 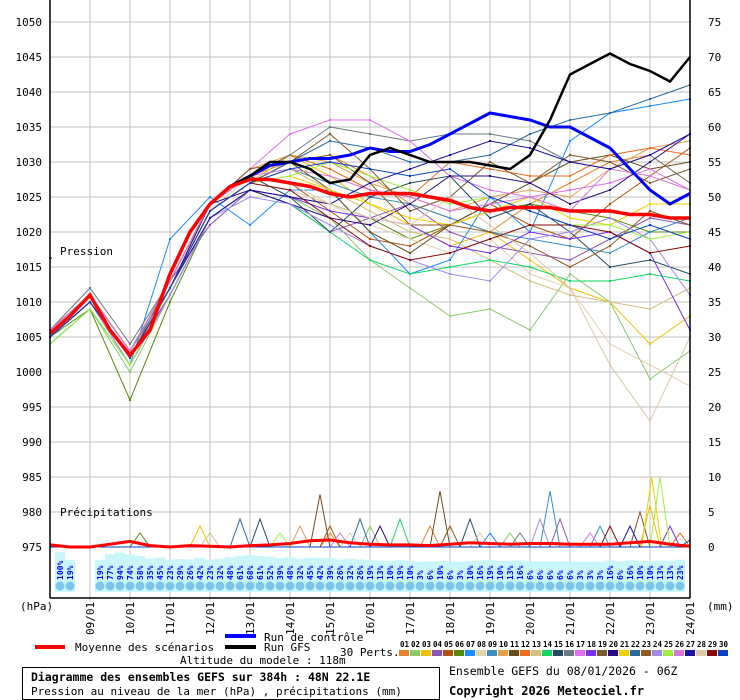 I want to click on y-tick-left: 985, so click(x=32, y=477).